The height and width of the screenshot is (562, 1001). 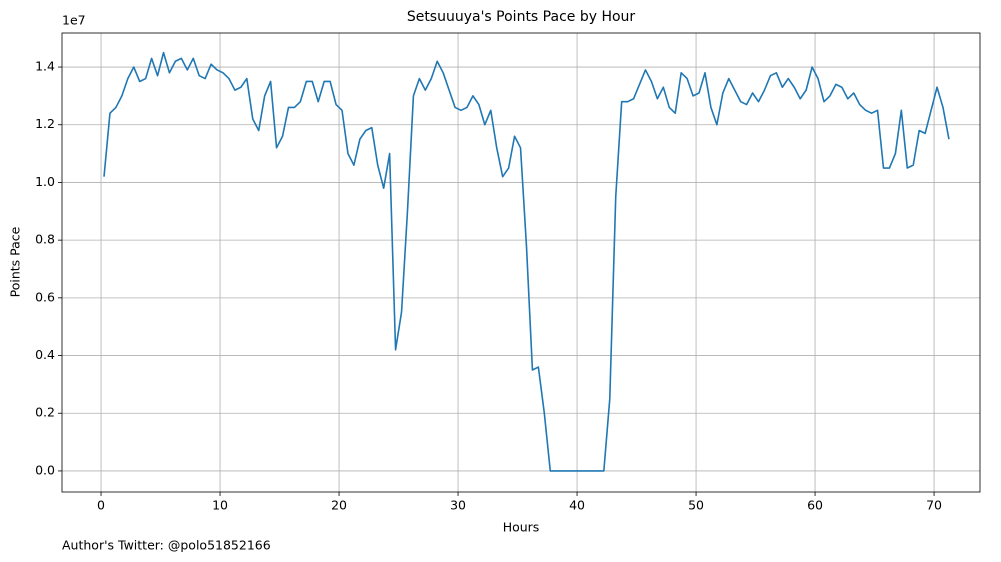 What do you see at coordinates (101, 505) in the screenshot?
I see `x-tick-label: 0` at bounding box center [101, 505].